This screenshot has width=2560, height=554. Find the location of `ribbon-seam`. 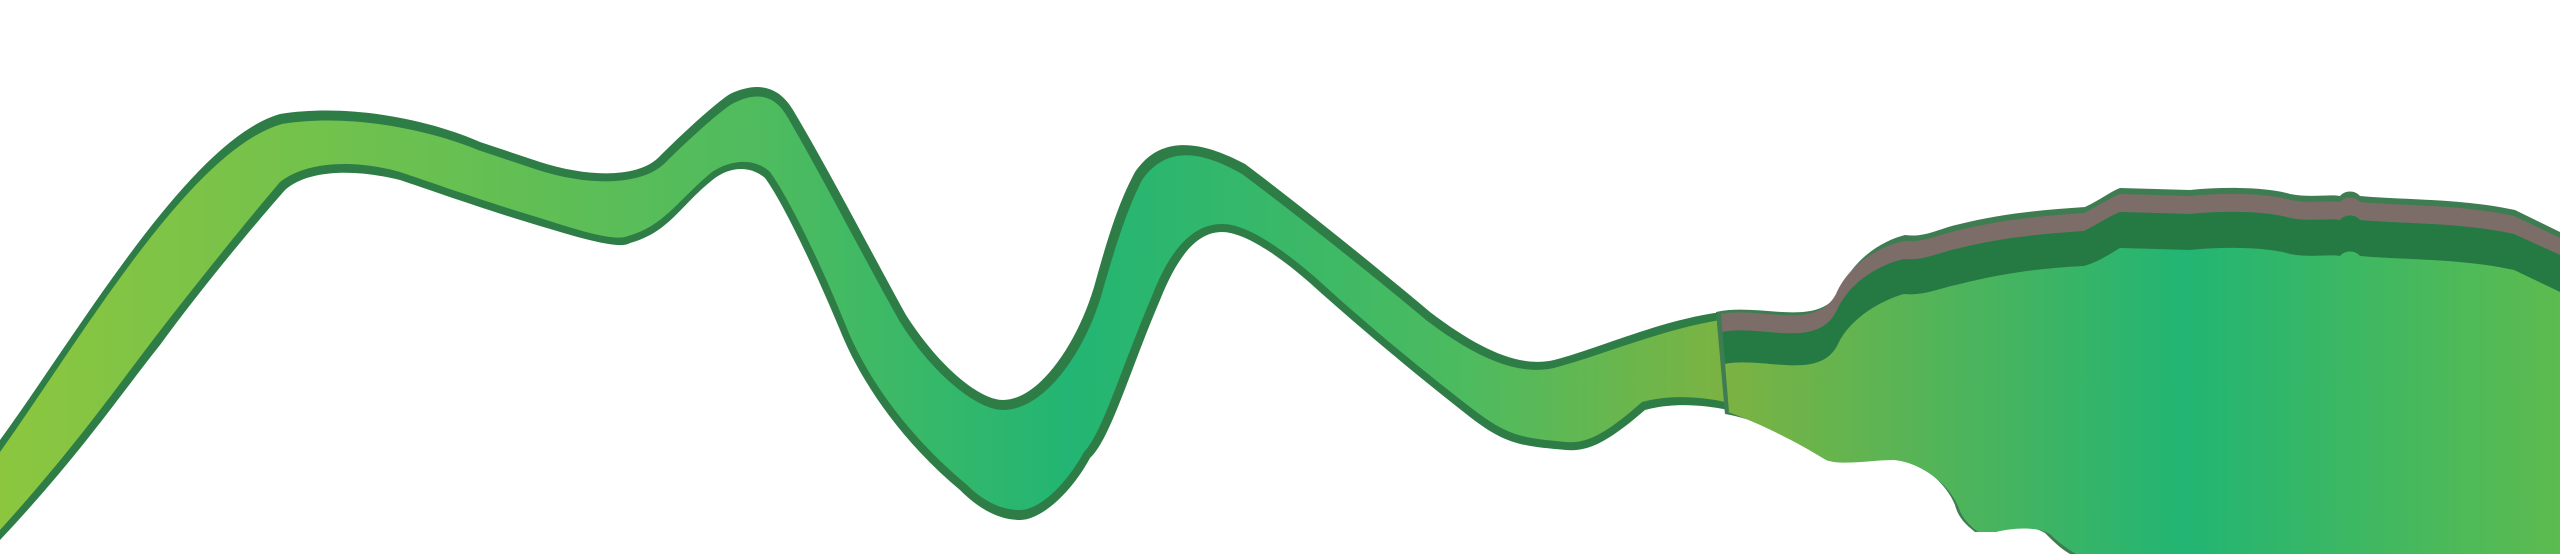

ribbon-seam is located at coordinates (1723, 363).